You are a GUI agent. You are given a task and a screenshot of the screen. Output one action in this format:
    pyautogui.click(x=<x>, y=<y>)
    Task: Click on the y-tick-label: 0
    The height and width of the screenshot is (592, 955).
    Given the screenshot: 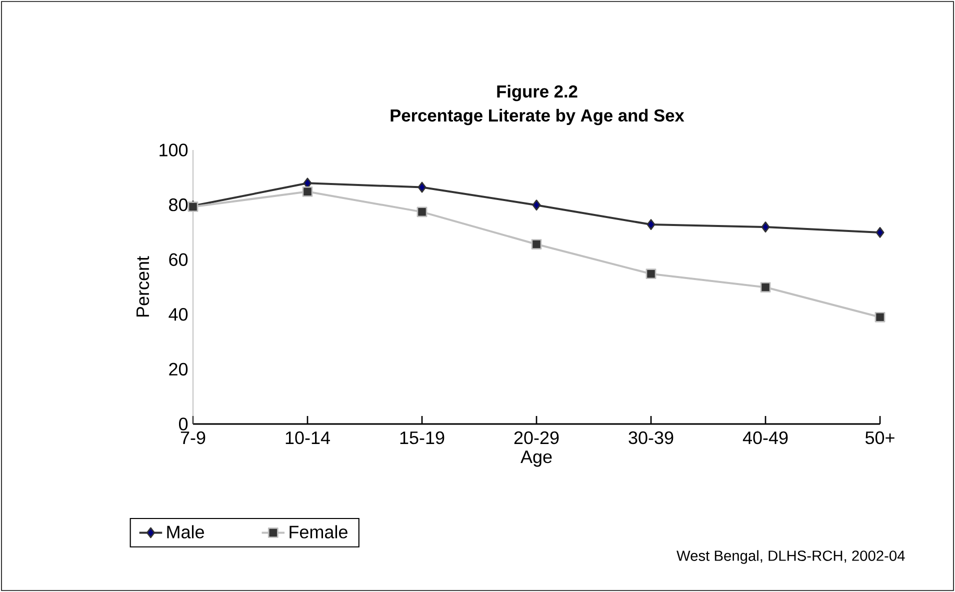 What is the action you would take?
    pyautogui.click(x=183, y=424)
    